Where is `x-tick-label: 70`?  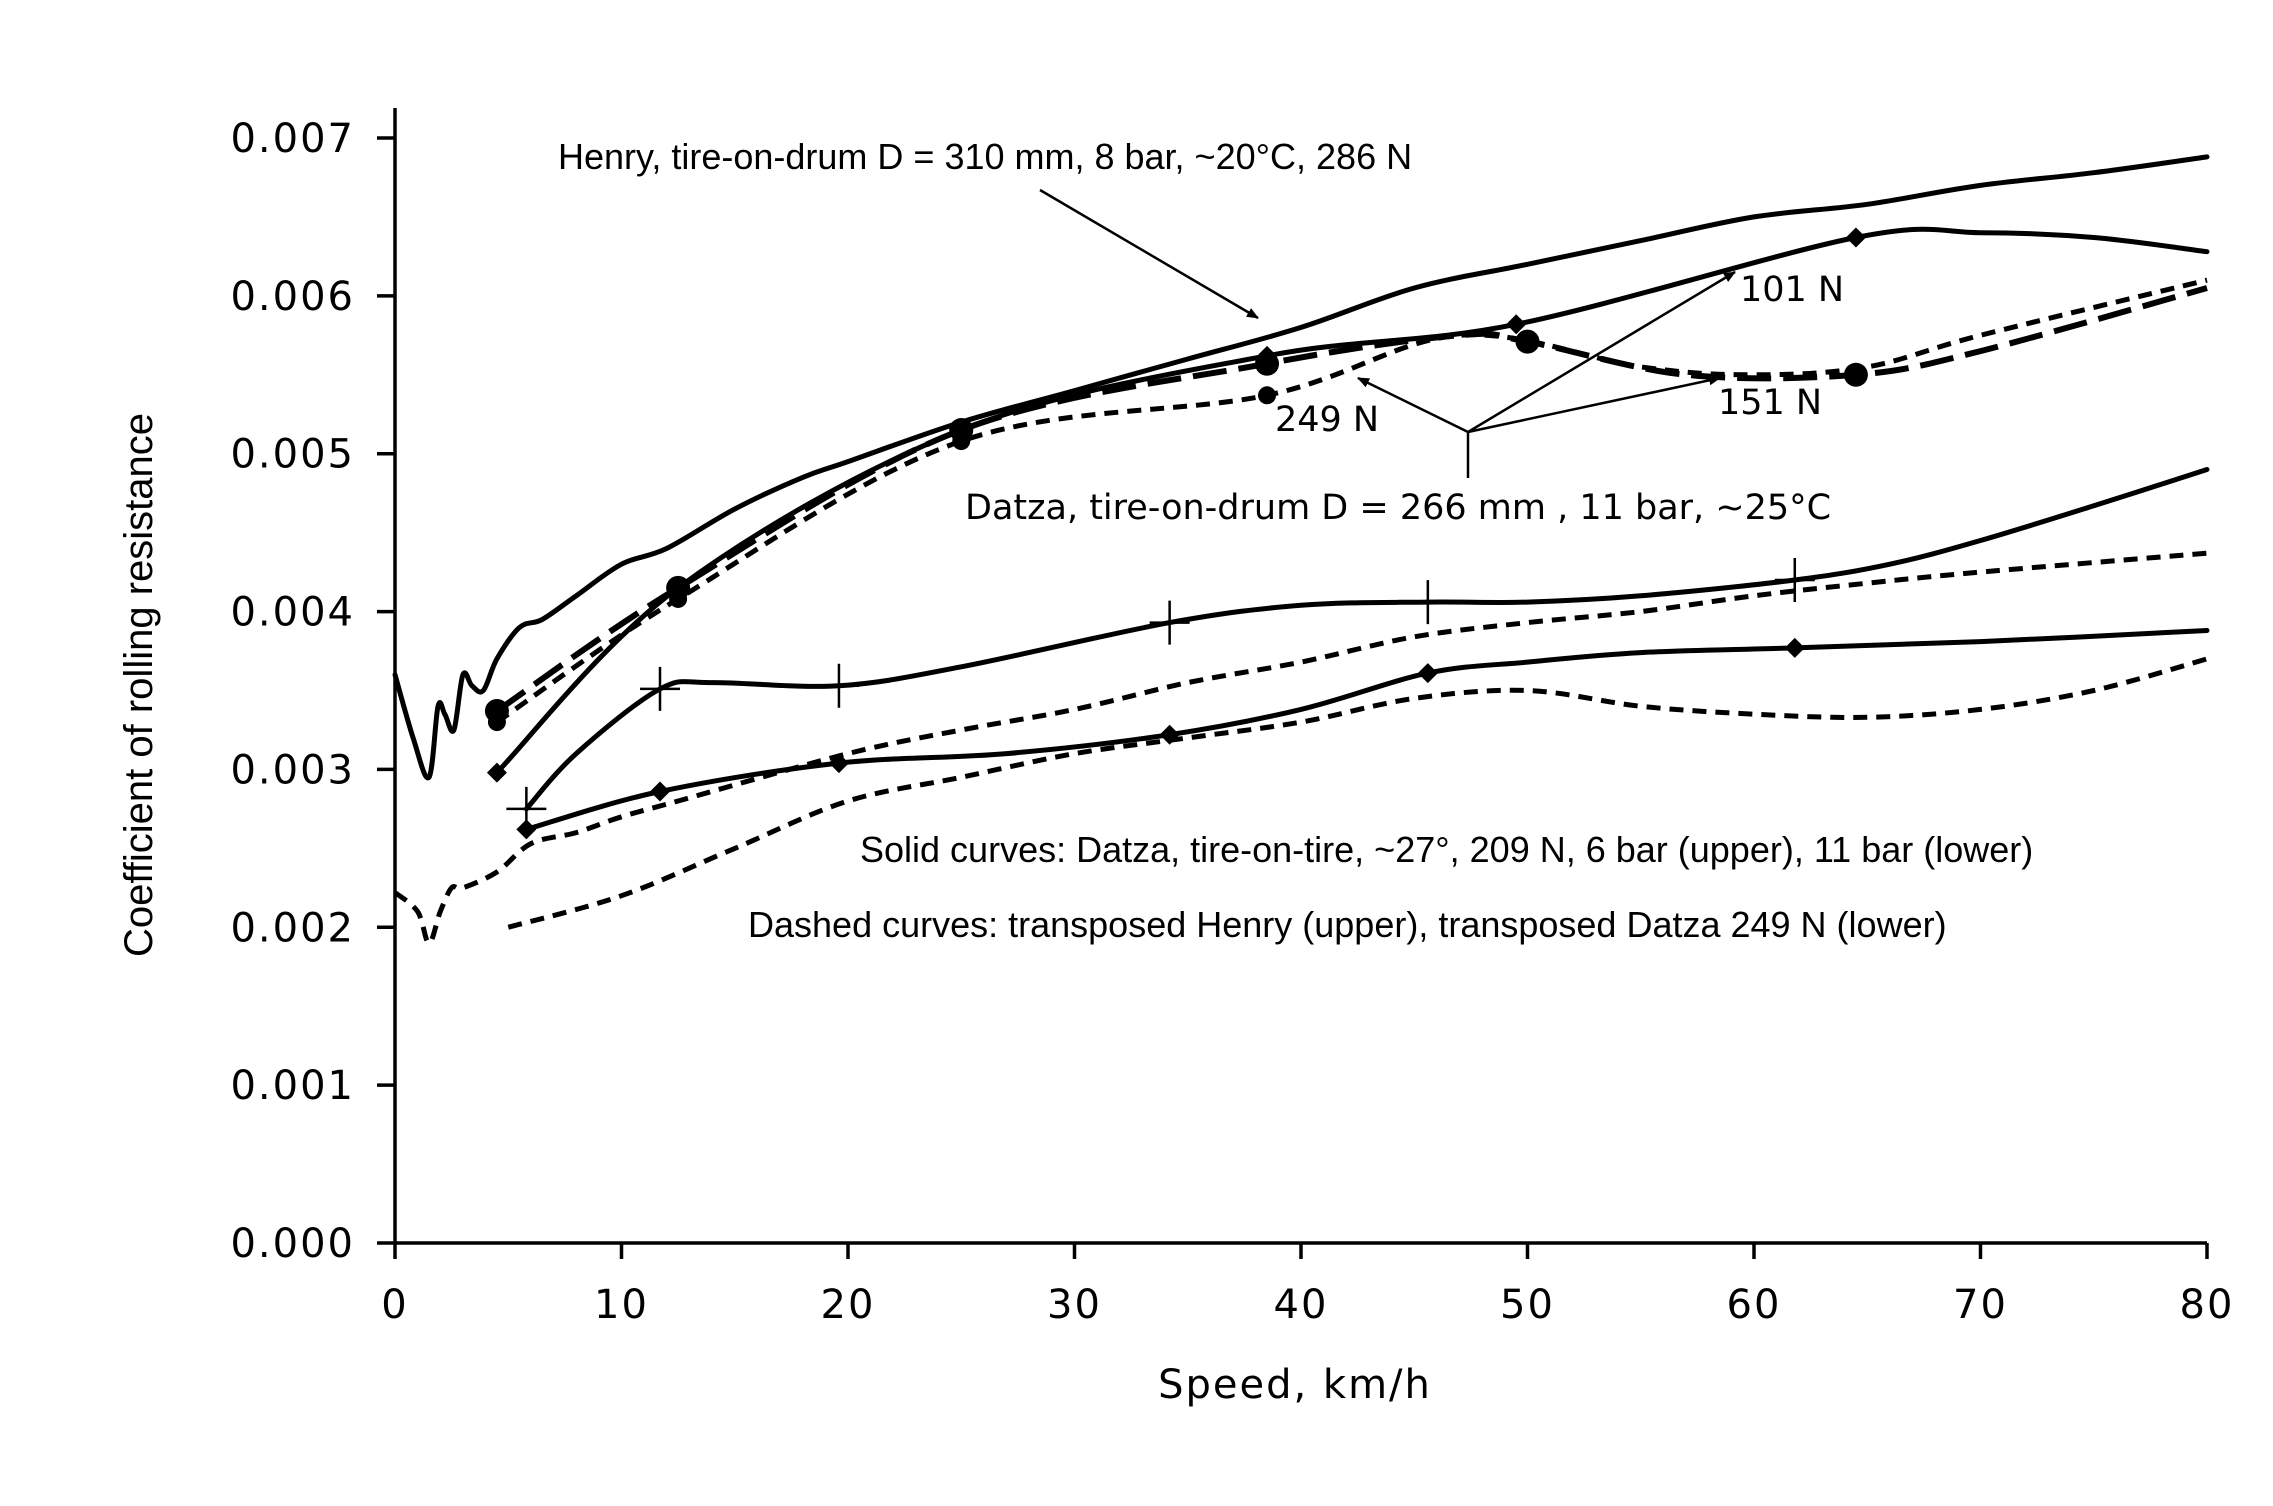 x-tick-label: 70 is located at coordinates (1980, 1305).